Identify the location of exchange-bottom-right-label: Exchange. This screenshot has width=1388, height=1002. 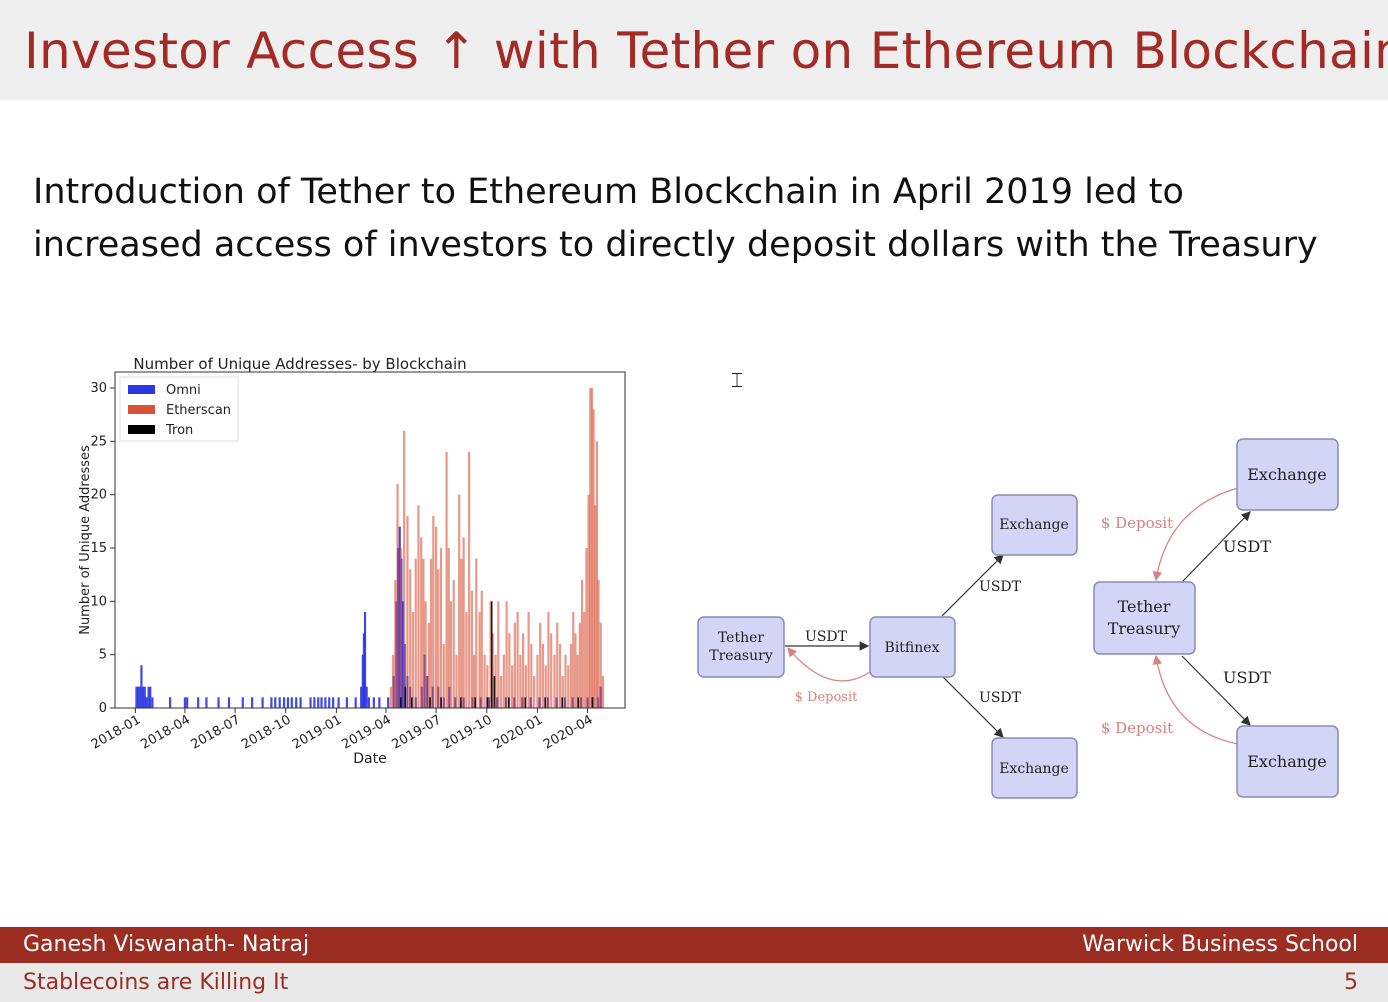
(1287, 761).